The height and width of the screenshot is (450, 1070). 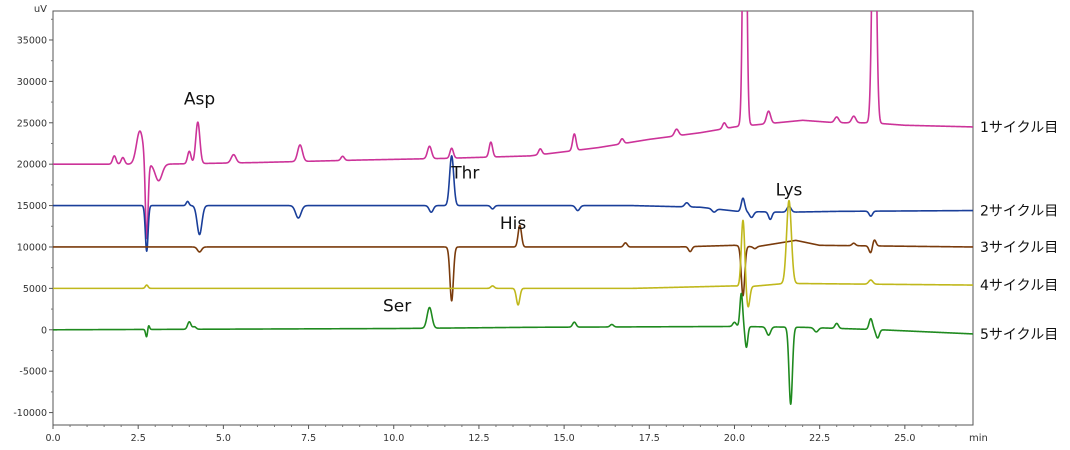 I want to click on y-tick-label: 25000, so click(x=32, y=123).